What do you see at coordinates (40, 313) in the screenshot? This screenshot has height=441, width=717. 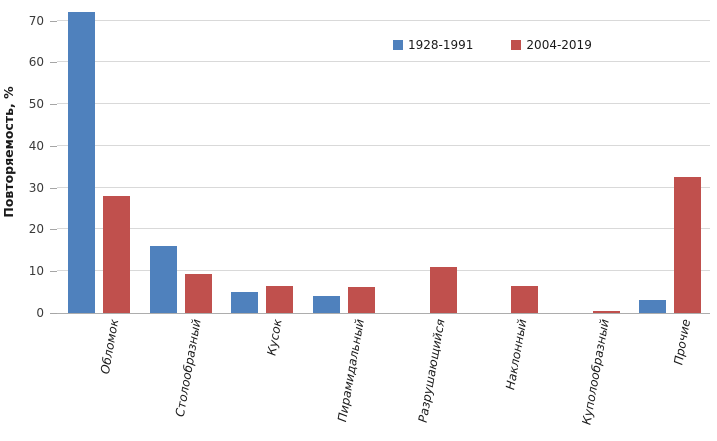 I see `y-tick-label-0: 0` at bounding box center [40, 313].